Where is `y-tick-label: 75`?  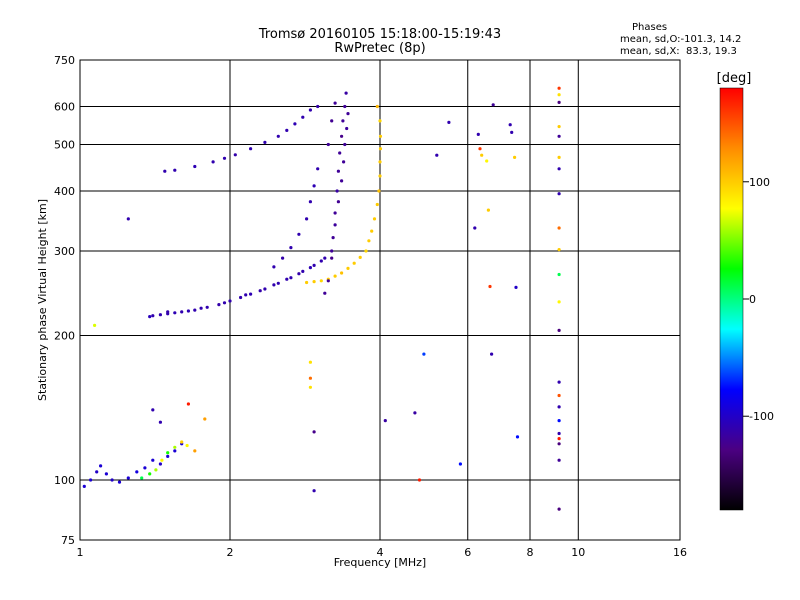 y-tick-label: 75 is located at coordinates (68, 540).